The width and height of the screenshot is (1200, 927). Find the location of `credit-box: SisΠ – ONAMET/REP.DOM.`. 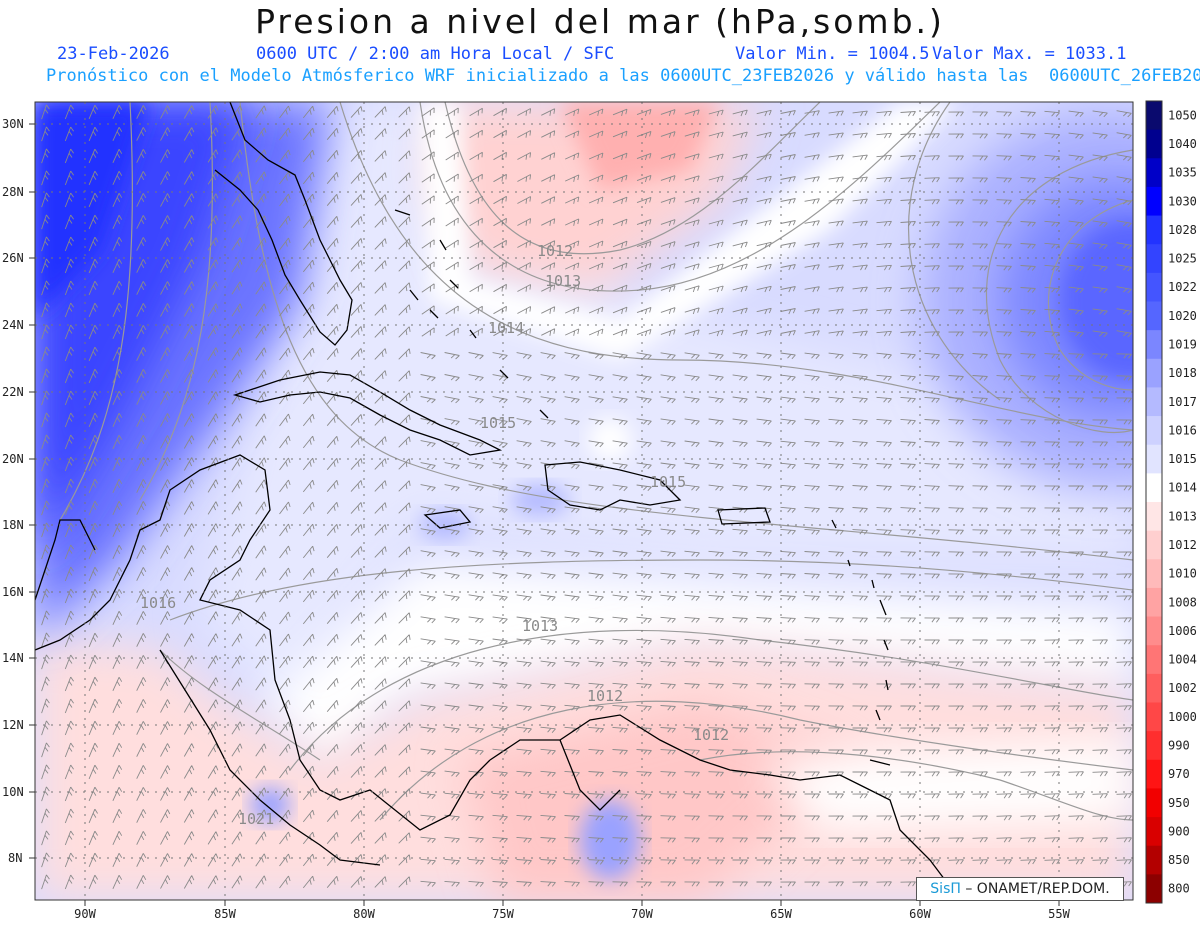

credit-box: SisΠ – ONAMET/REP.DOM. is located at coordinates (1020, 889).